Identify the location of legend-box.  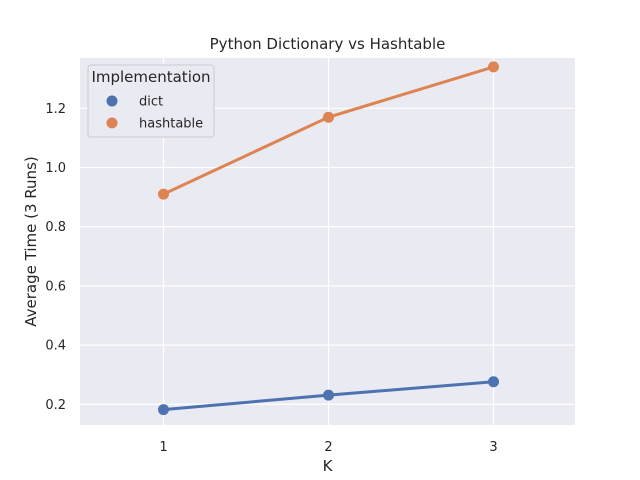
(151, 101).